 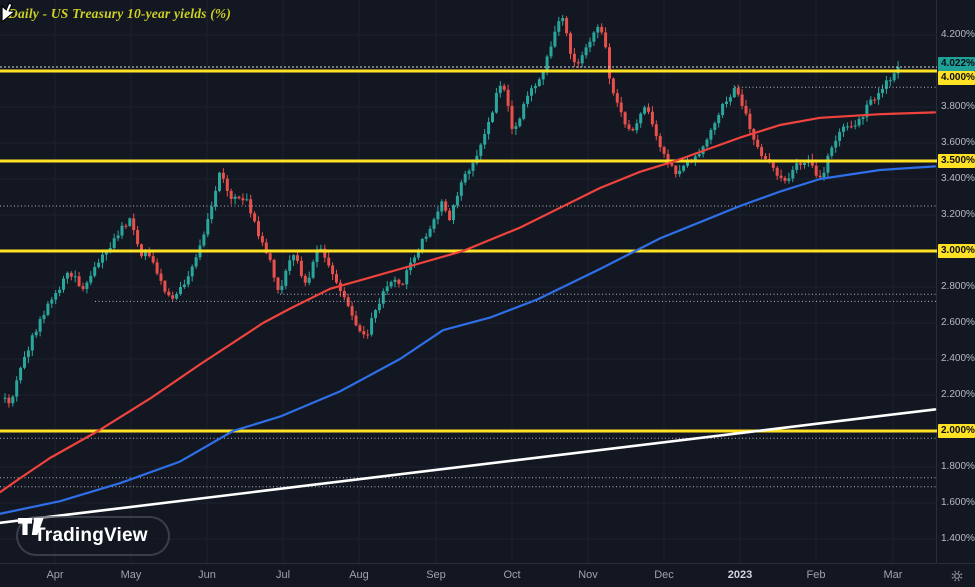 I want to click on tradingview-logo: TradingView, so click(x=93, y=536).